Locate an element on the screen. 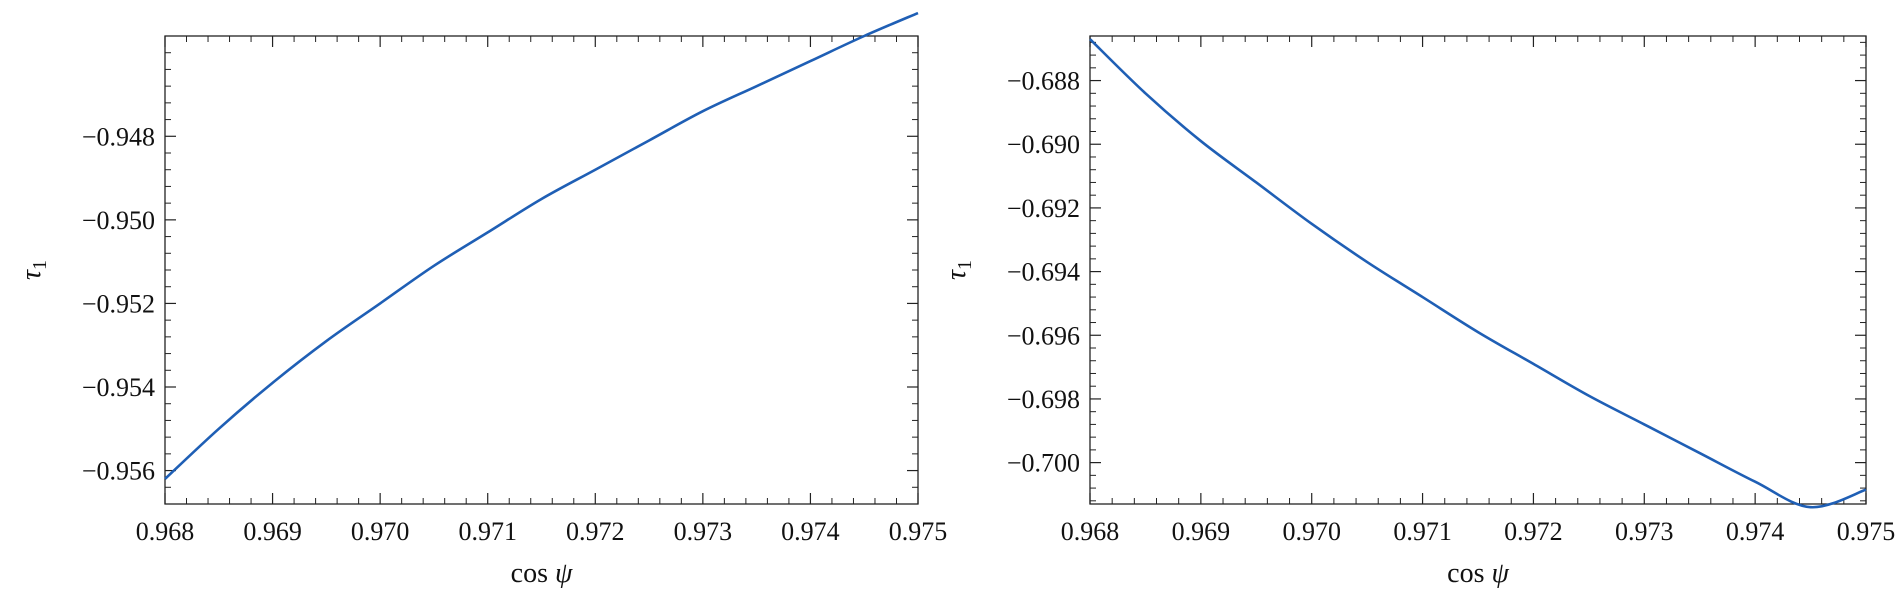 The height and width of the screenshot is (596, 1904). y-tick-label: −0.694 is located at coordinates (1043, 272).